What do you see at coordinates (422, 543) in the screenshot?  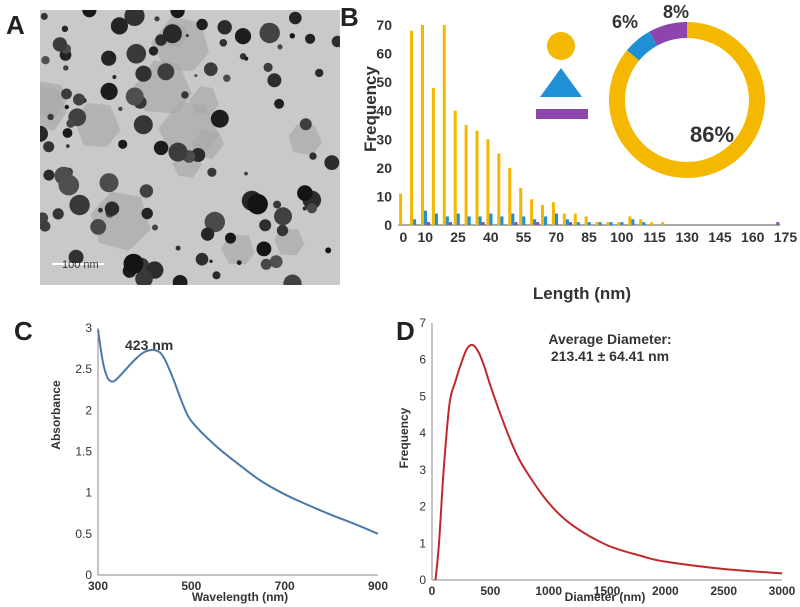 I see `dls-ytick: 1` at bounding box center [422, 543].